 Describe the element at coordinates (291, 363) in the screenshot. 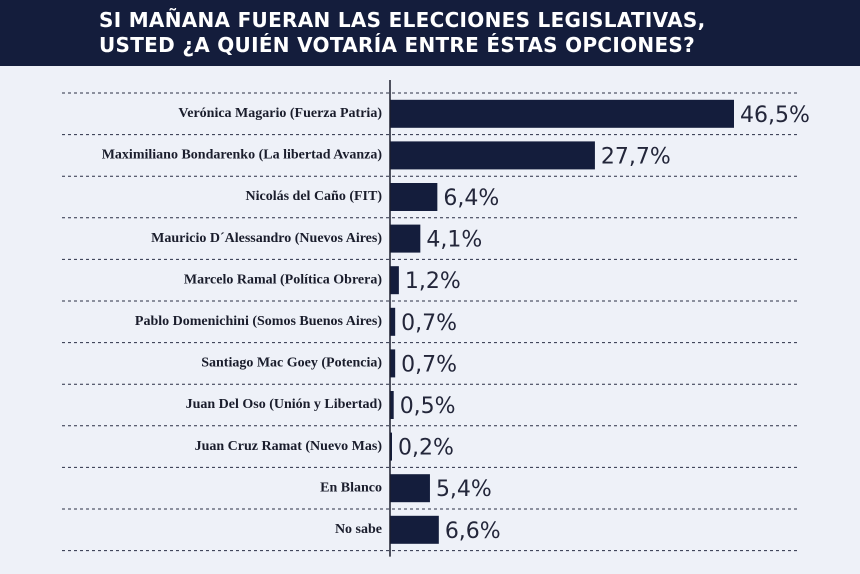

I see `category-label: Santiago Mac Goey (Potencia)` at that location.